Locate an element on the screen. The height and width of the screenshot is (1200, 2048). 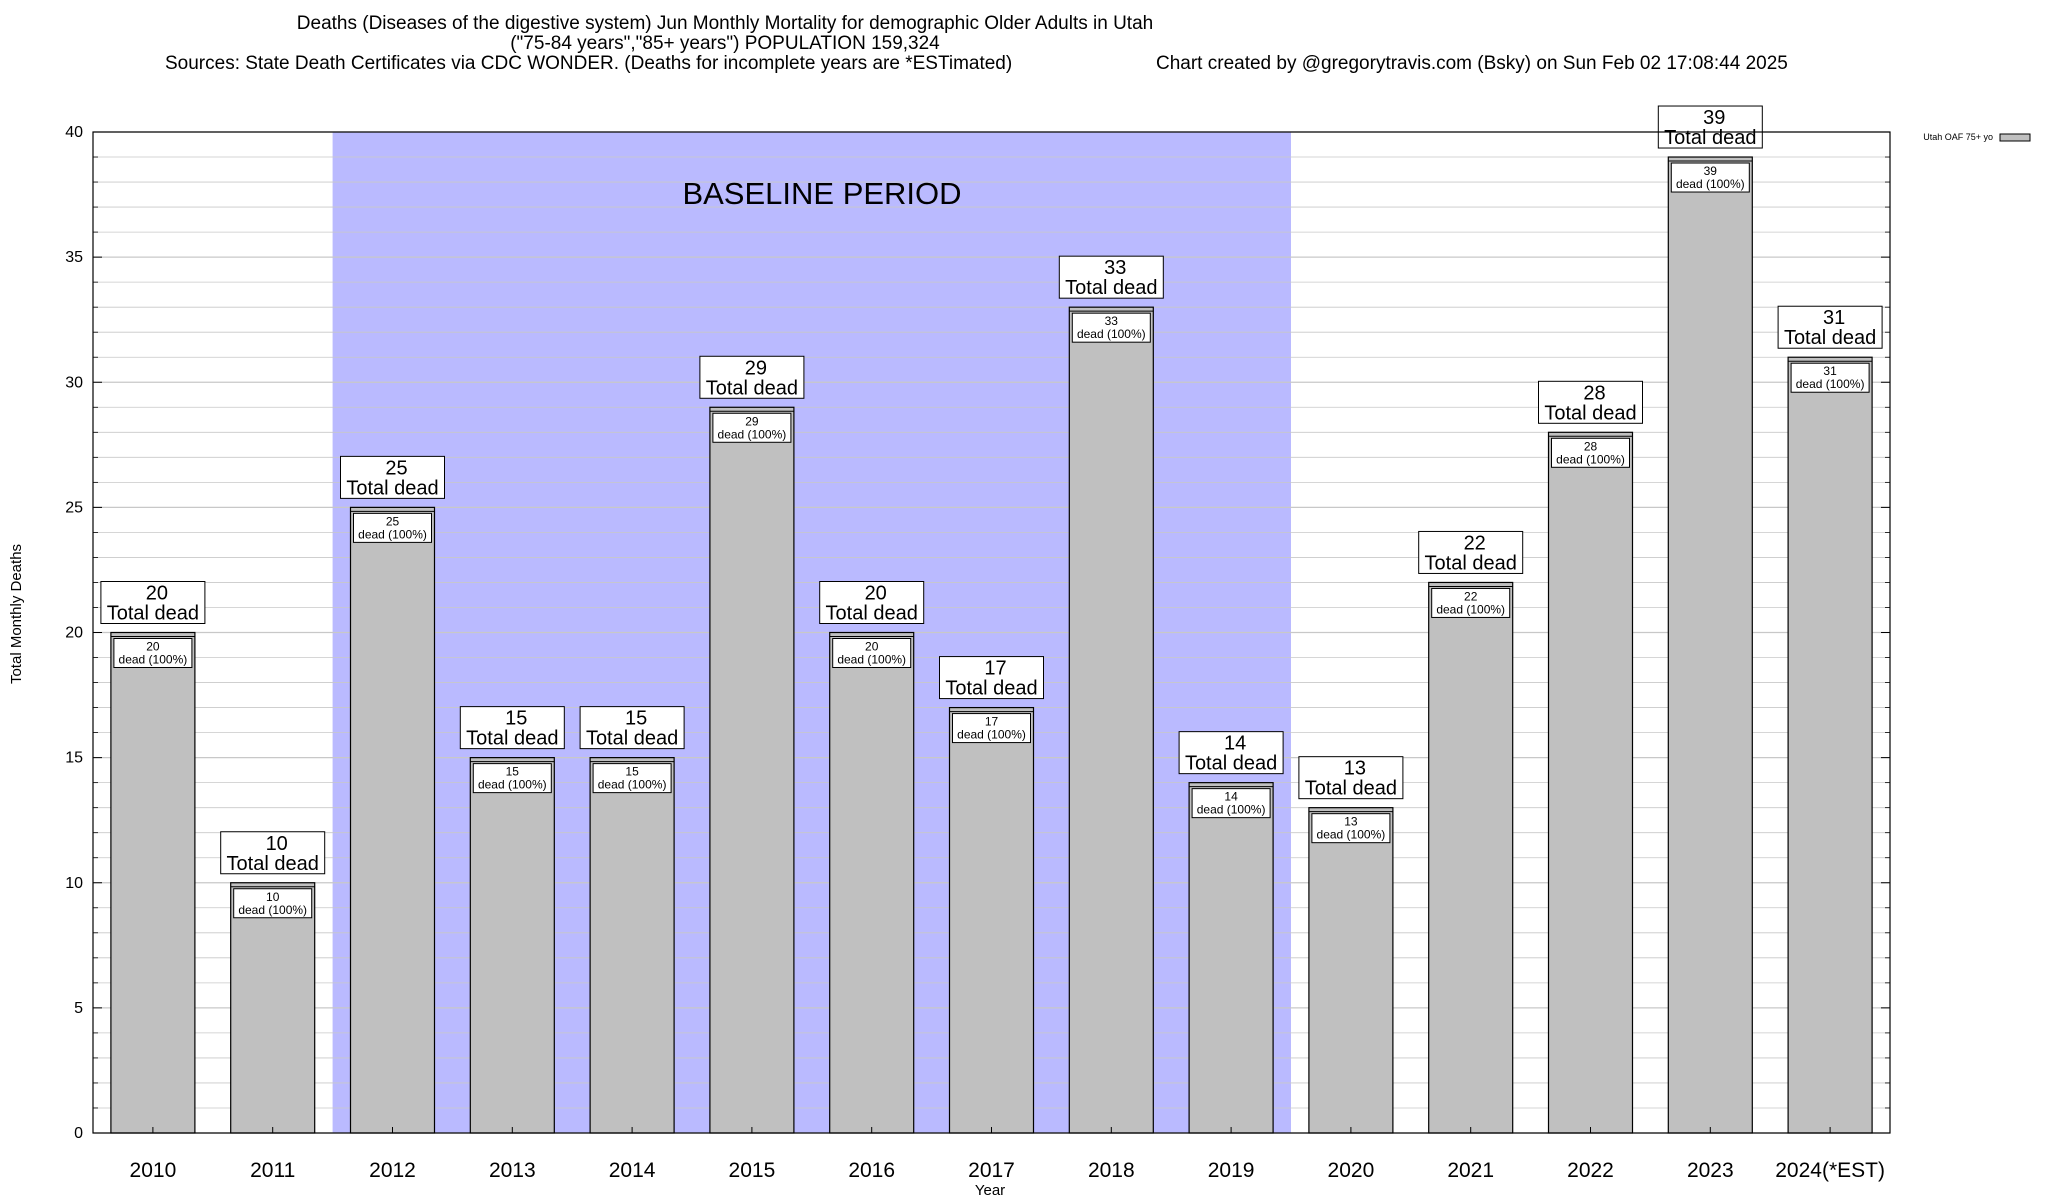
total-value-label: 22 is located at coordinates (1475, 543).